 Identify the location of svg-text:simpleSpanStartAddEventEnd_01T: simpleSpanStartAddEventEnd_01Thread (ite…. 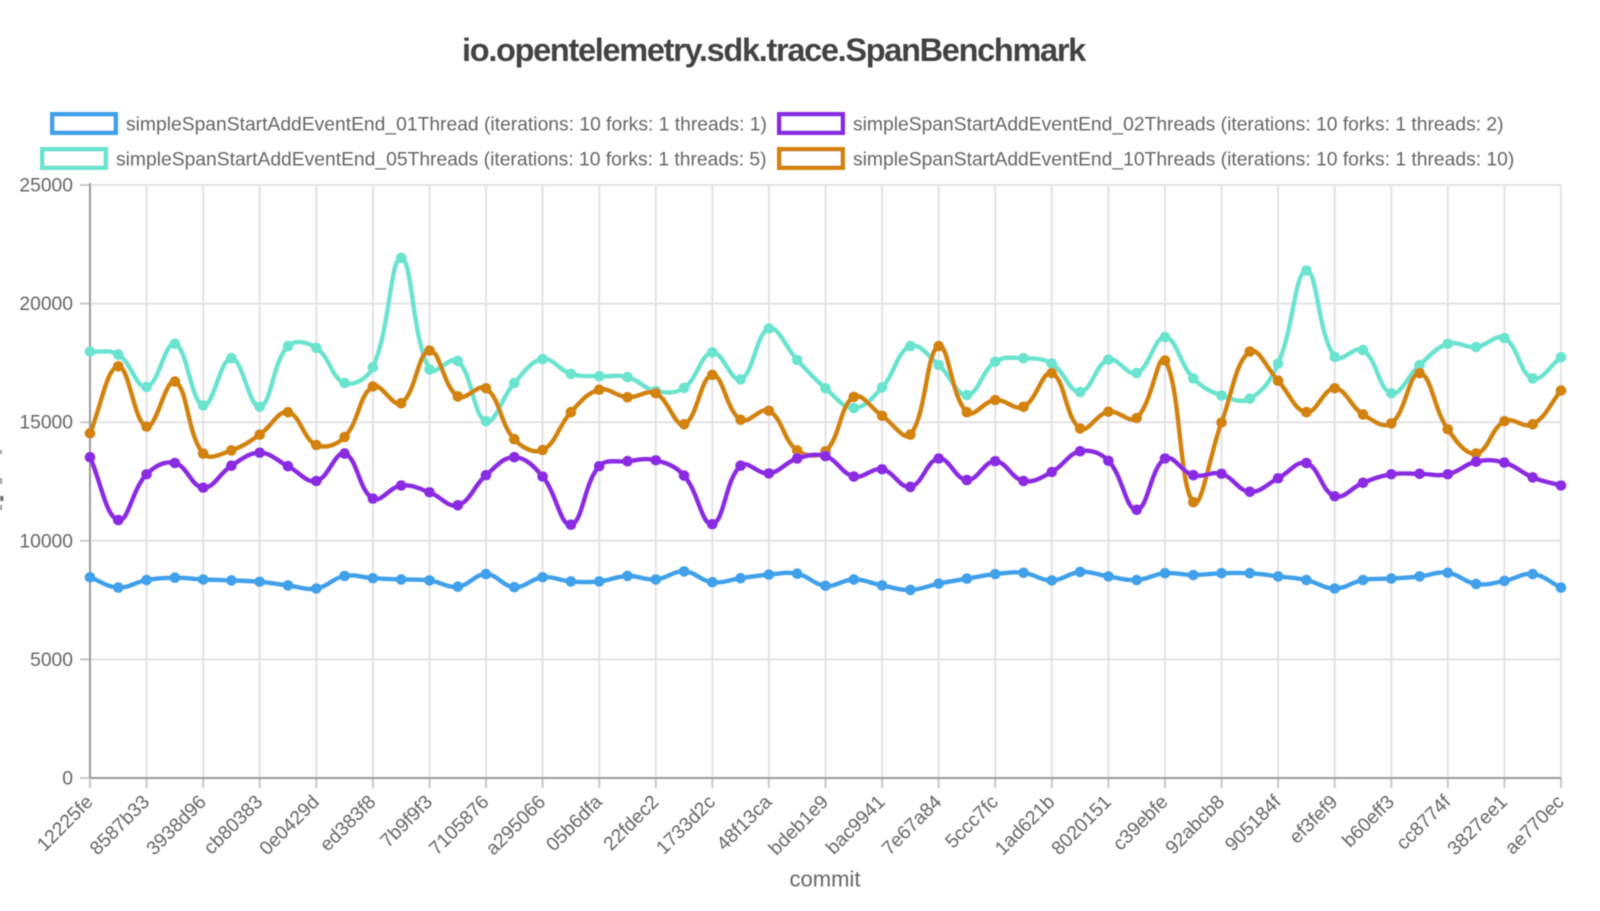
(446, 125).